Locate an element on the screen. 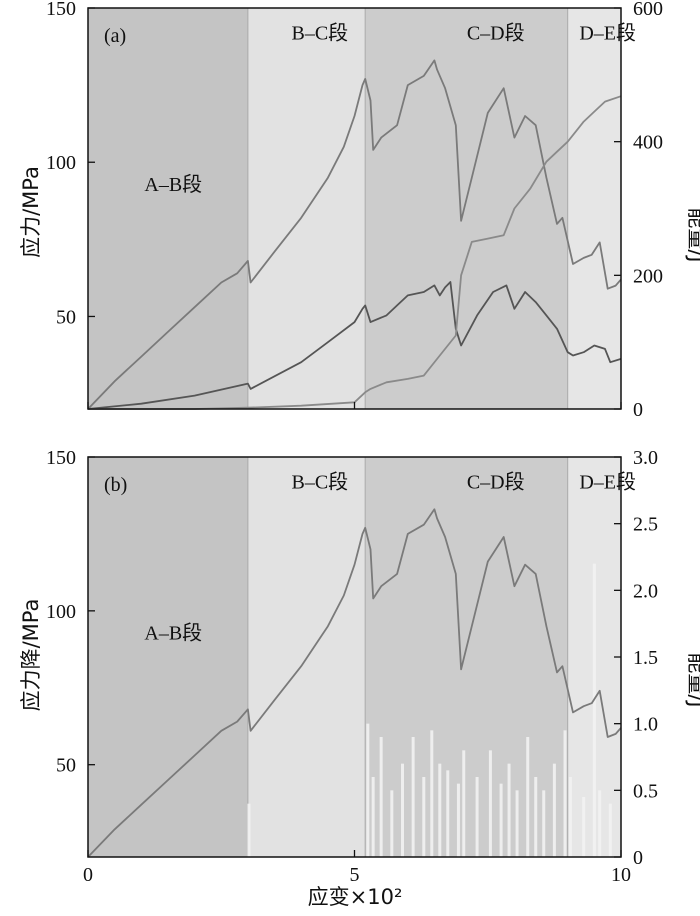 This screenshot has width=700, height=916. panel-label: (b) is located at coordinates (115, 485).